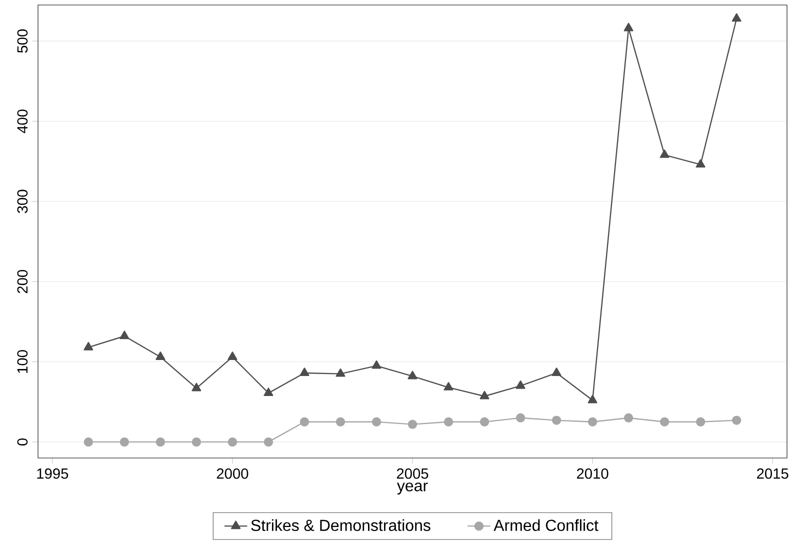 This screenshot has width=799, height=559. I want to click on y-tick-label: 0, so click(22, 442).